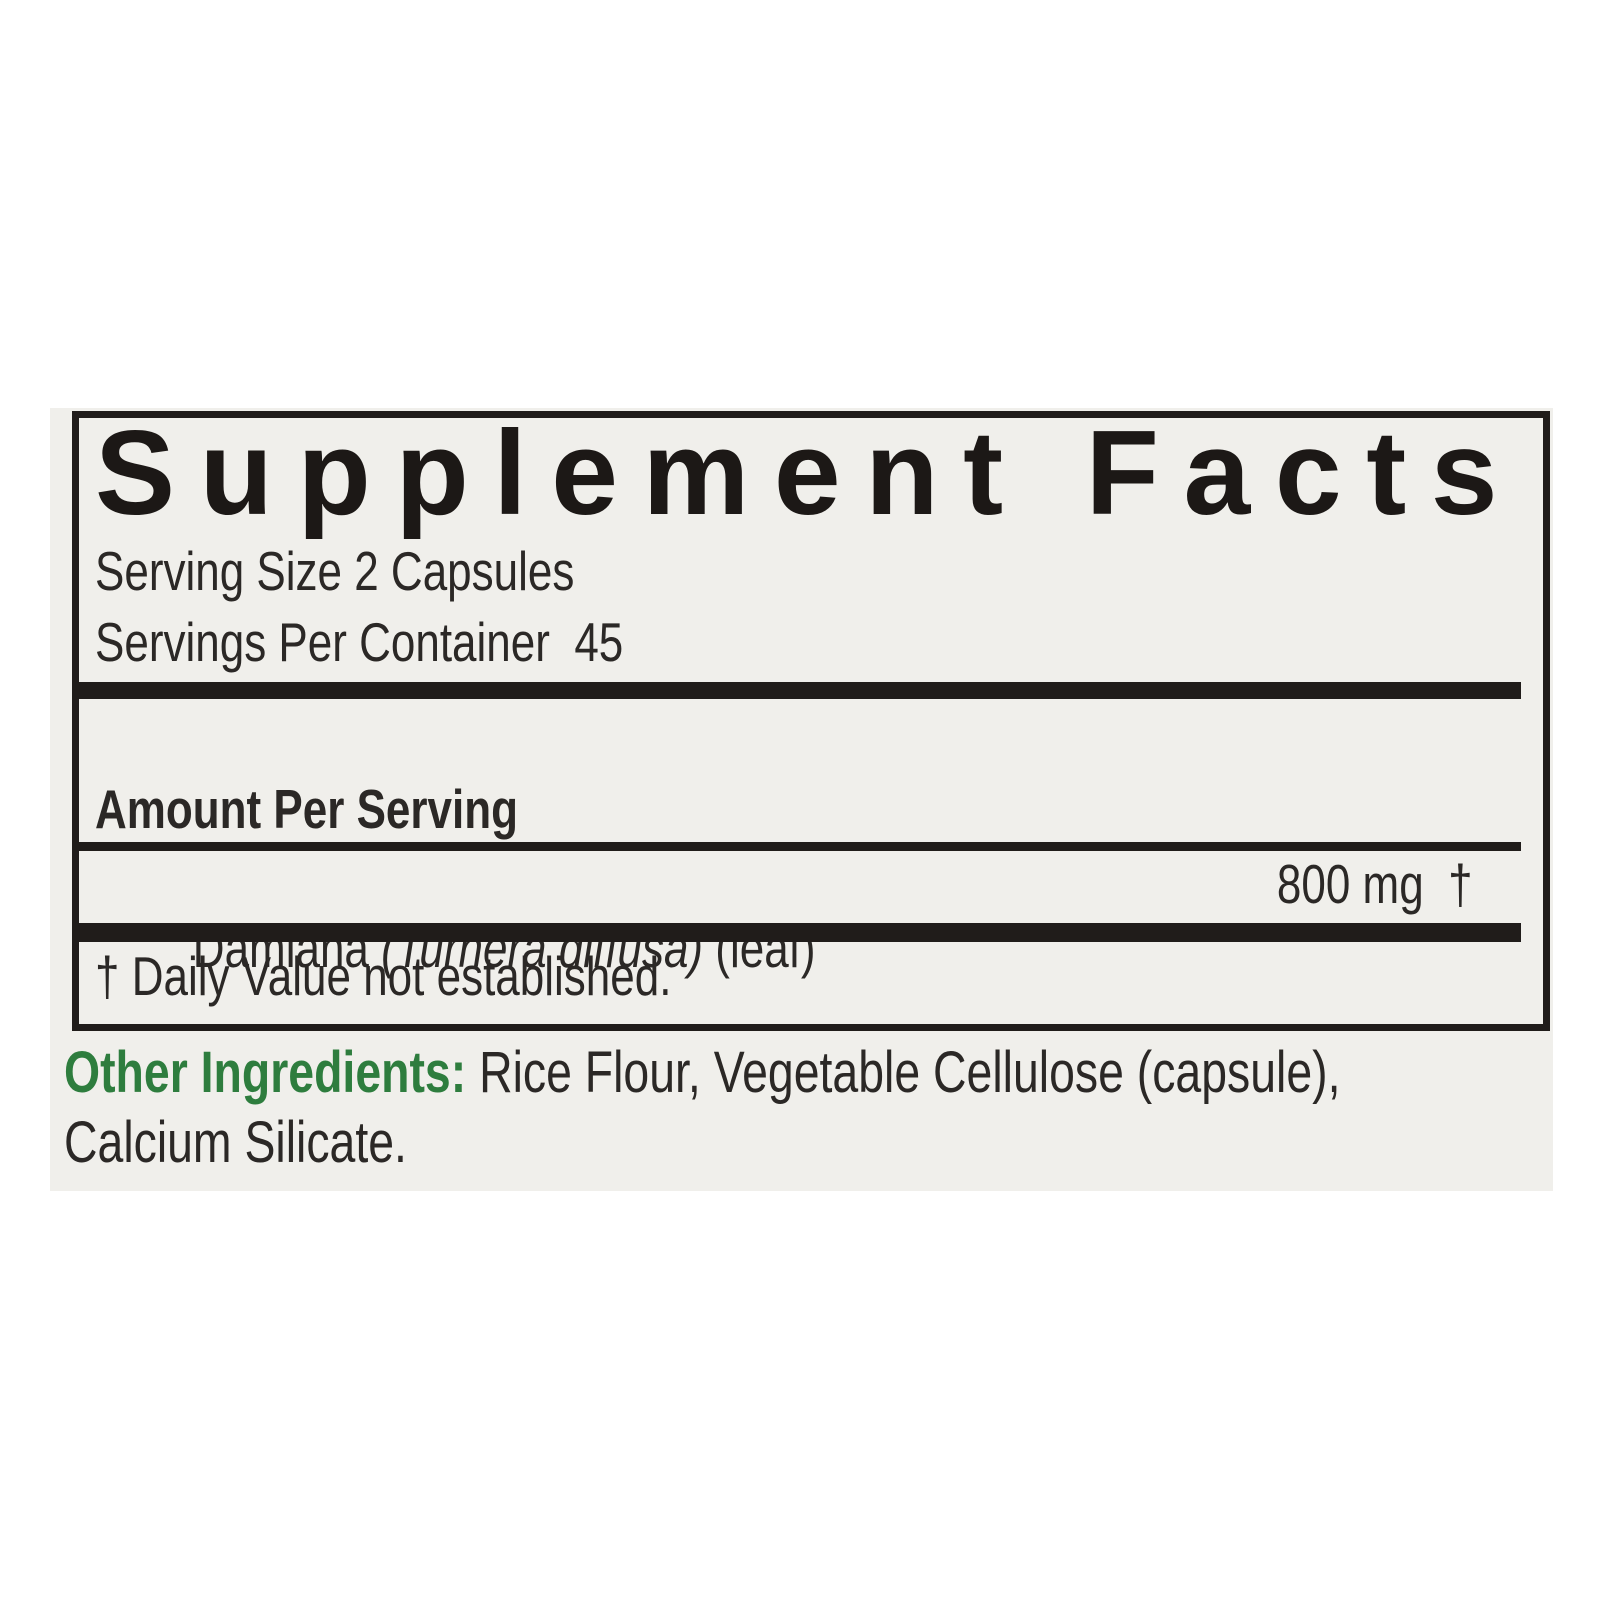 The image size is (1600, 1600). What do you see at coordinates (335, 571) in the screenshot?
I see `serving-size: Serving Size 2 Capsules` at bounding box center [335, 571].